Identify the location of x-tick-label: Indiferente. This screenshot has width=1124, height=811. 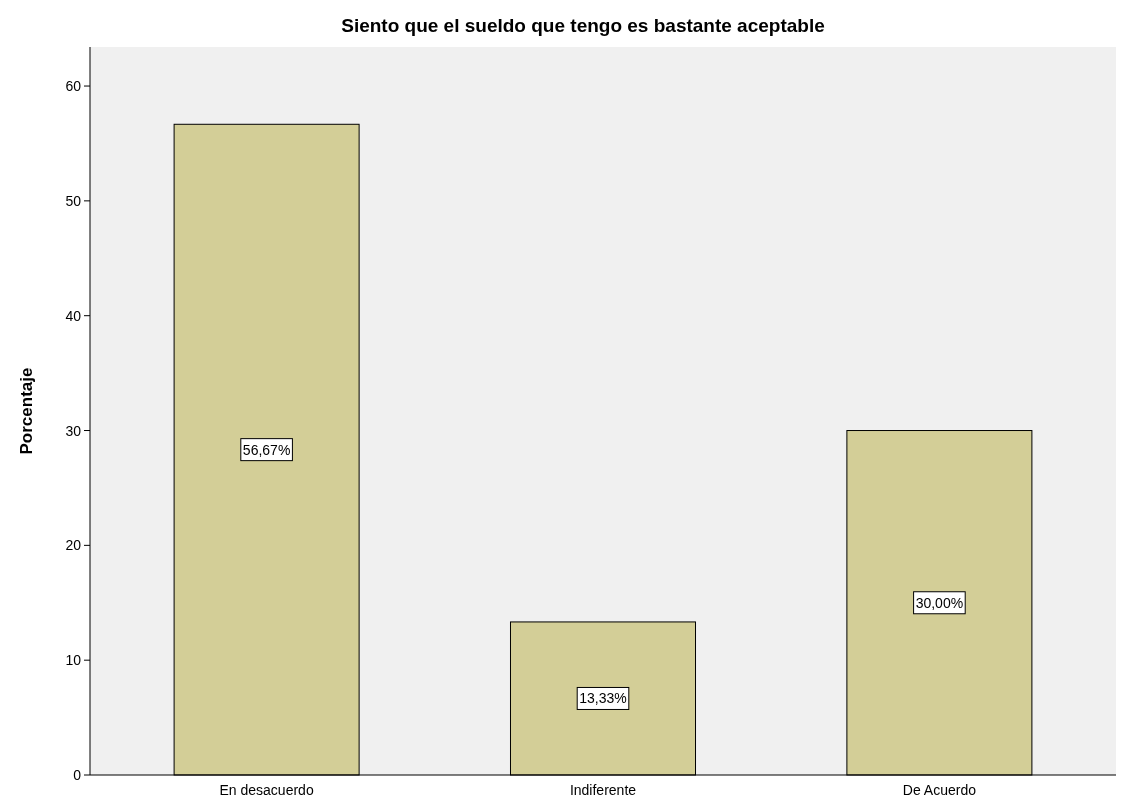
(603, 790).